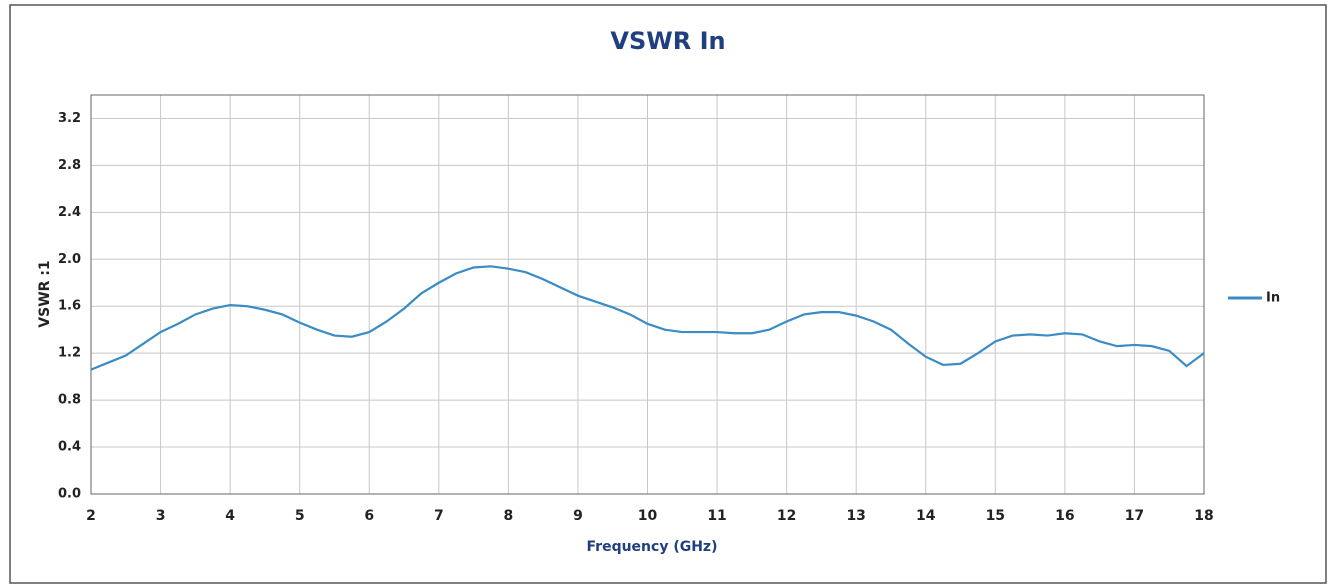 This screenshot has height=588, width=1332. Describe the element at coordinates (1203, 516) in the screenshot. I see `x-tick-label: 18` at that location.